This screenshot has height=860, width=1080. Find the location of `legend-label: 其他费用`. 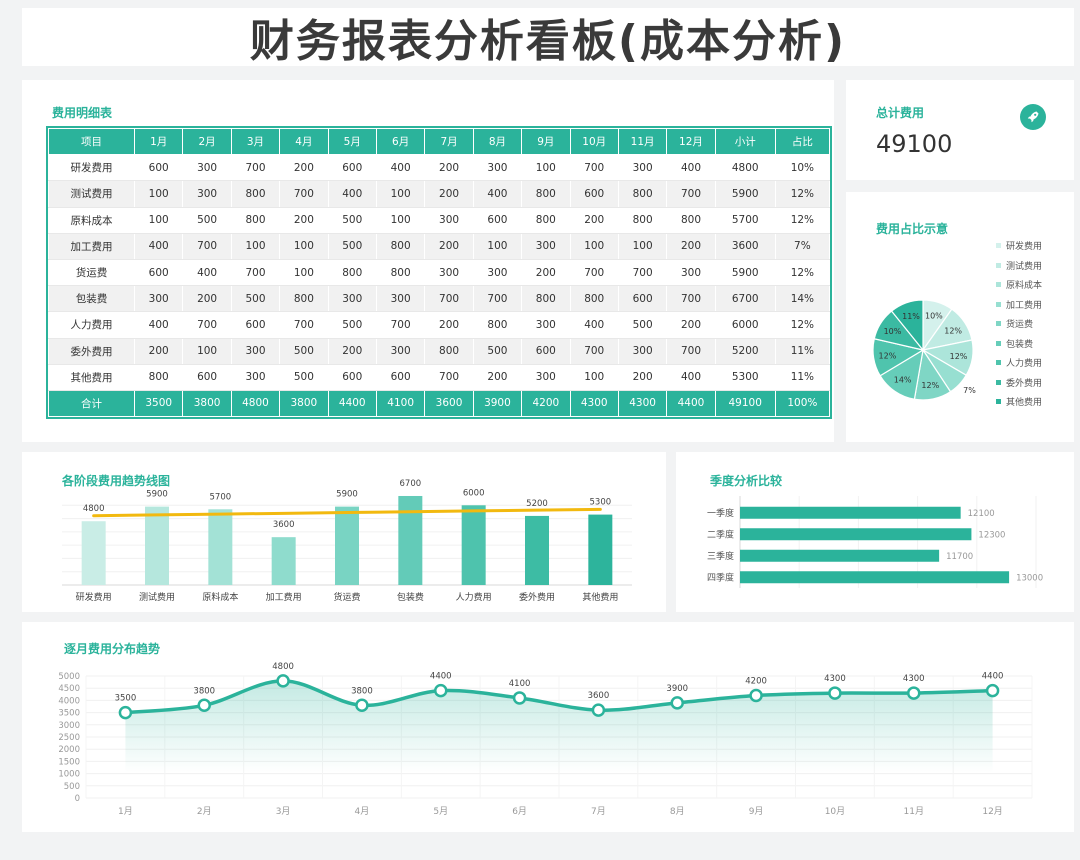

legend-label: 其他费用 is located at coordinates (1024, 403).